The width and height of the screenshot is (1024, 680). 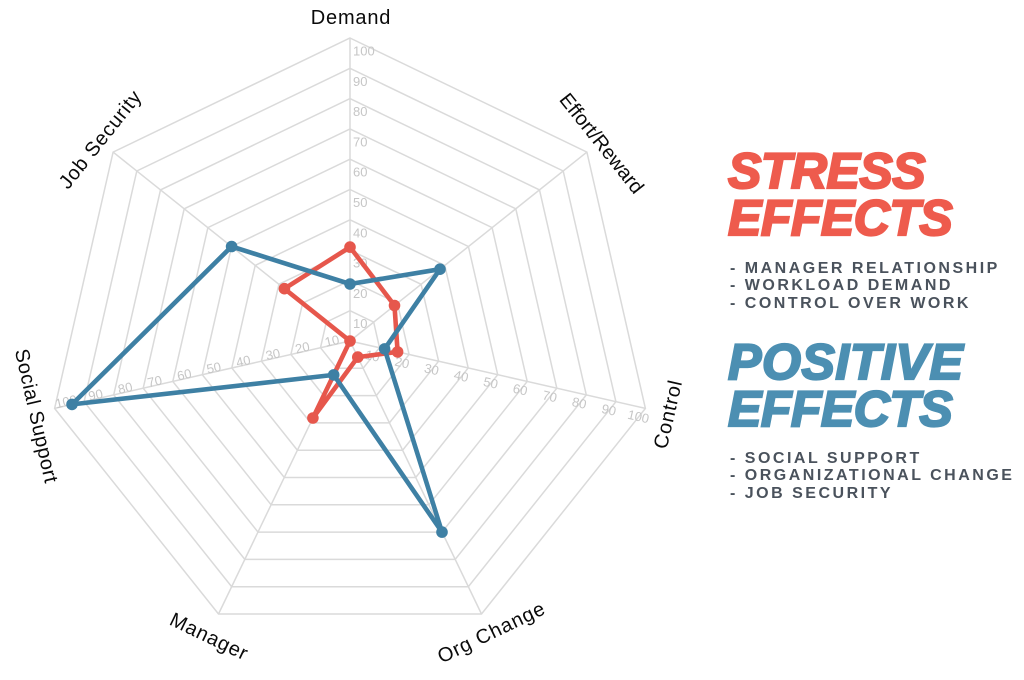 What do you see at coordinates (101, 139) in the screenshot?
I see `svg-text: Job Security` at bounding box center [101, 139].